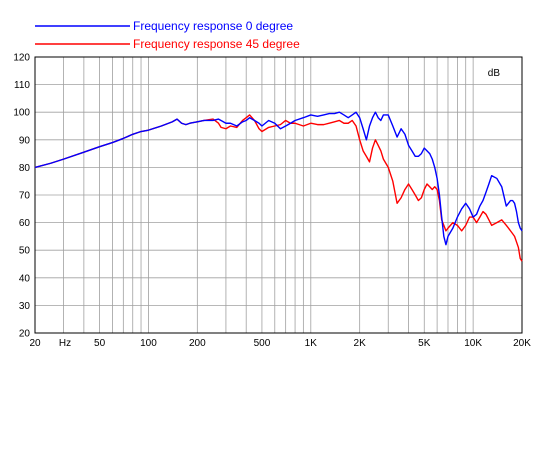 The height and width of the screenshot is (450, 550). I want to click on y-tick-label: 20, so click(25, 334).